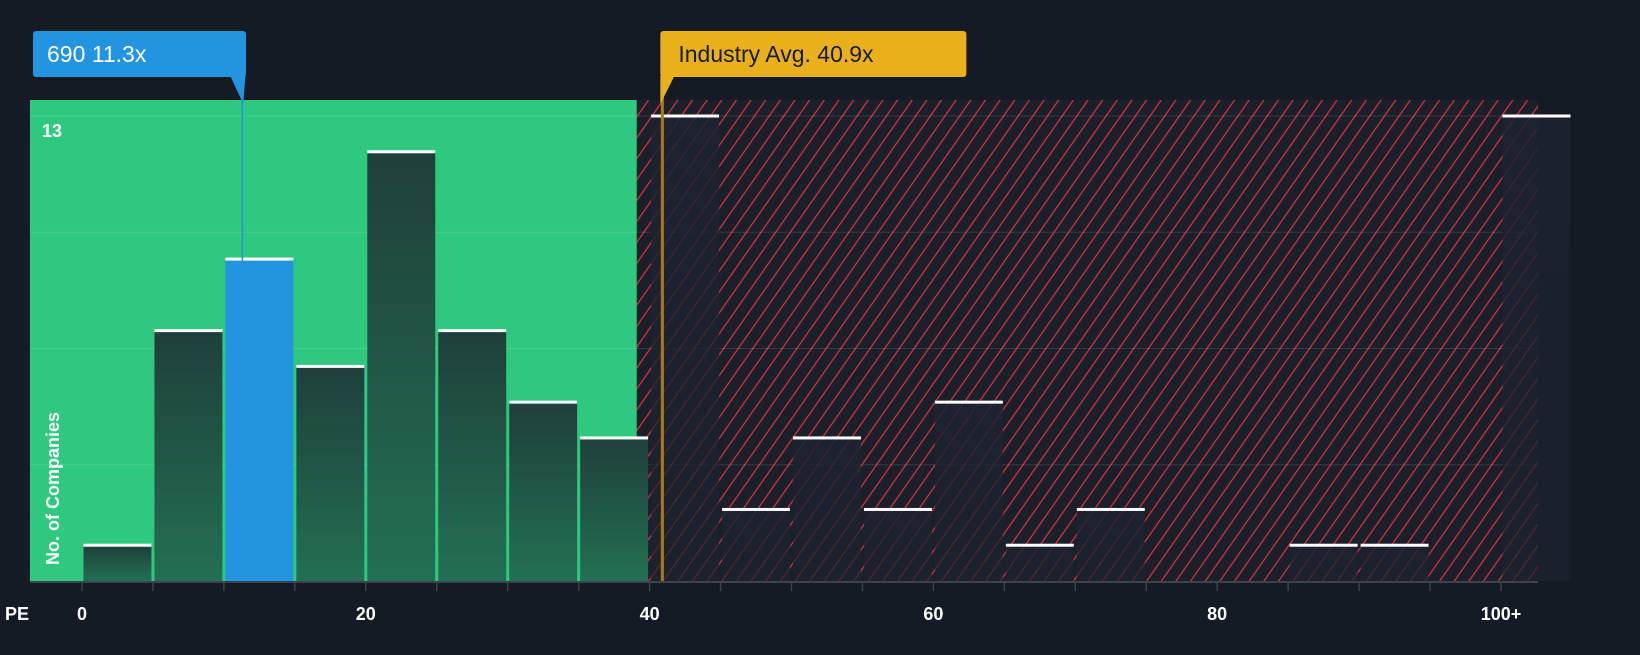 This screenshot has width=1640, height=655. Describe the element at coordinates (776, 54) in the screenshot. I see `industry-callout-label: Industry Avg. 40.9x` at that location.